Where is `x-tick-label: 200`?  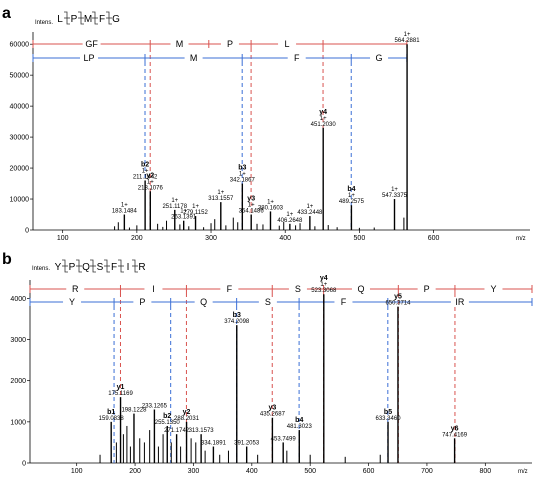 x-tick-label: 200 is located at coordinates (135, 471).